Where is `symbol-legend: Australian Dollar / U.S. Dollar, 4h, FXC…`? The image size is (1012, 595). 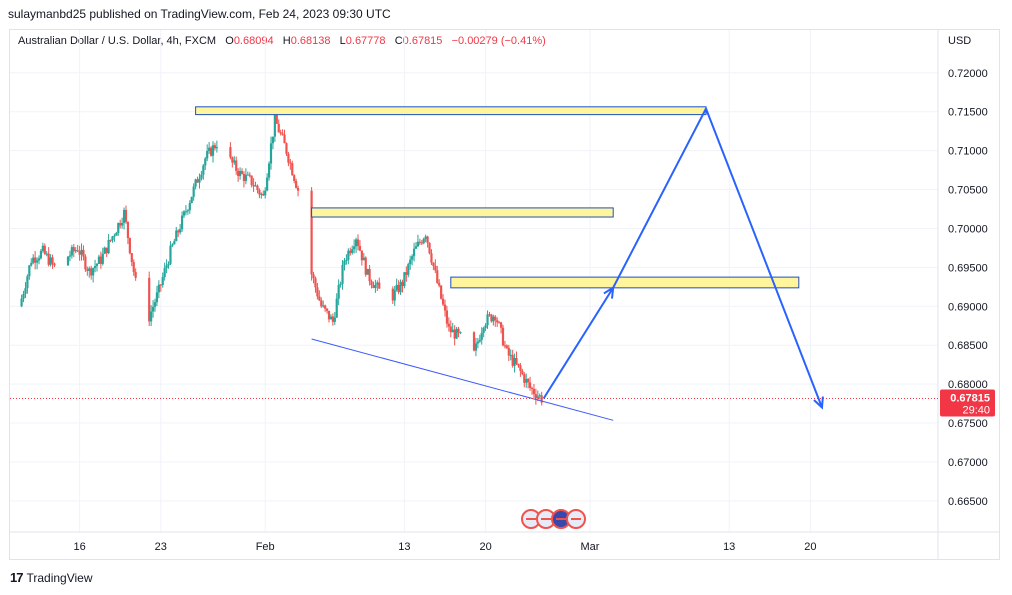 symbol-legend: Australian Dollar / U.S. Dollar, 4h, FXC… is located at coordinates (282, 41).